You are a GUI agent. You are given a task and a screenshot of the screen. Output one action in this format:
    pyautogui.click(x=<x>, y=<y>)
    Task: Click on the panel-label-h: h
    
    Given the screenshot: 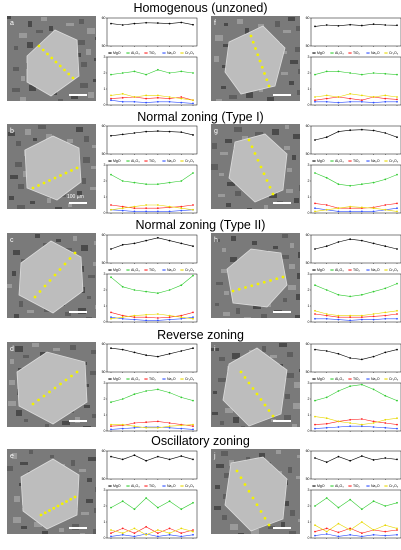 What is the action you would take?
    pyautogui.click(x=216, y=240)
    